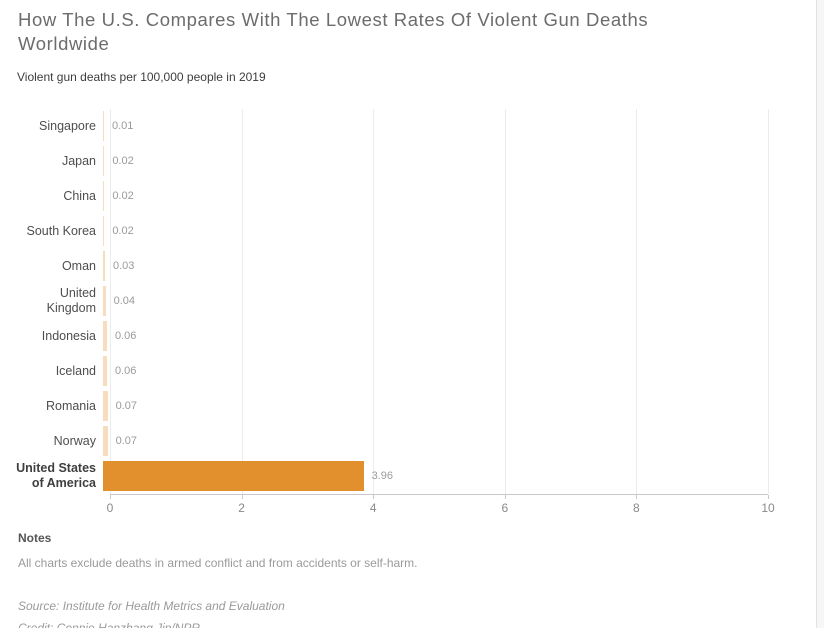  I want to click on category-label: Romania, so click(70, 405).